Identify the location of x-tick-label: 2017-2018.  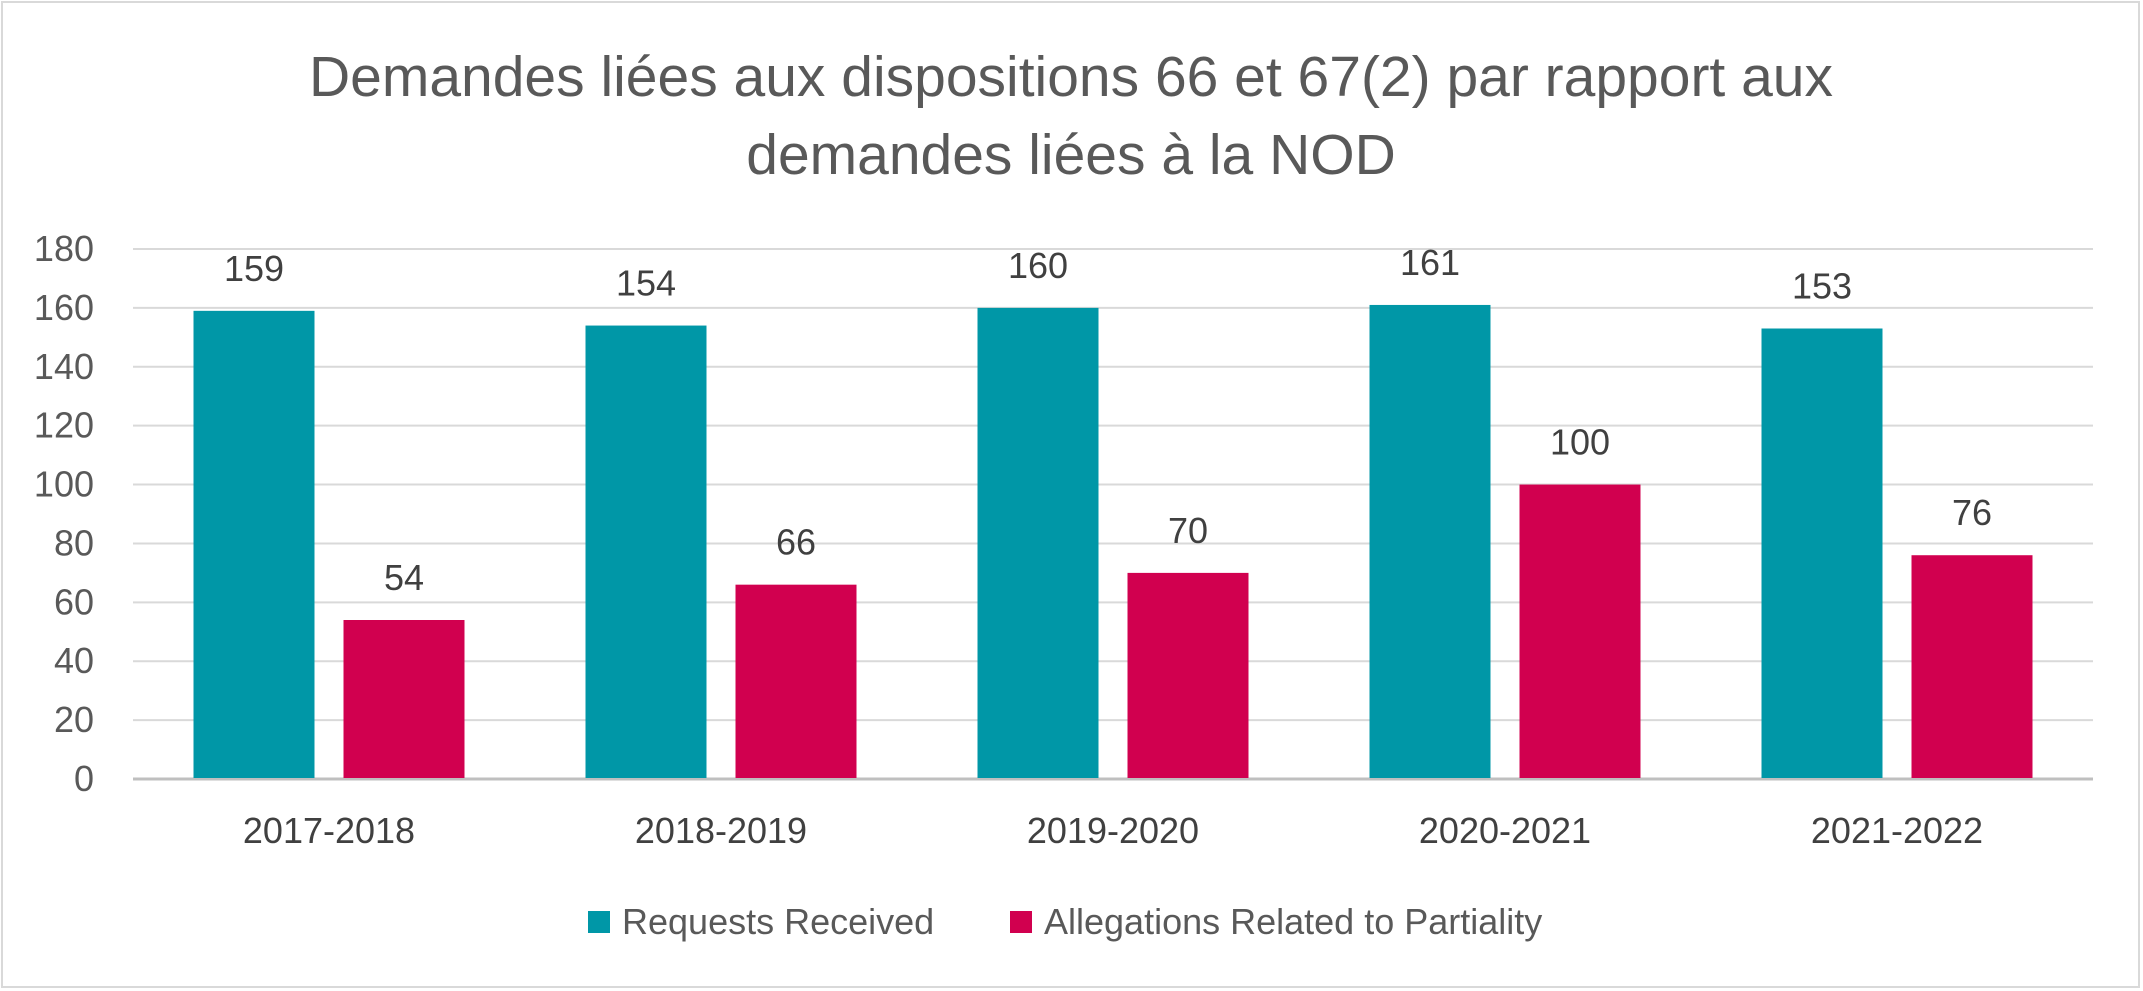
(329, 830).